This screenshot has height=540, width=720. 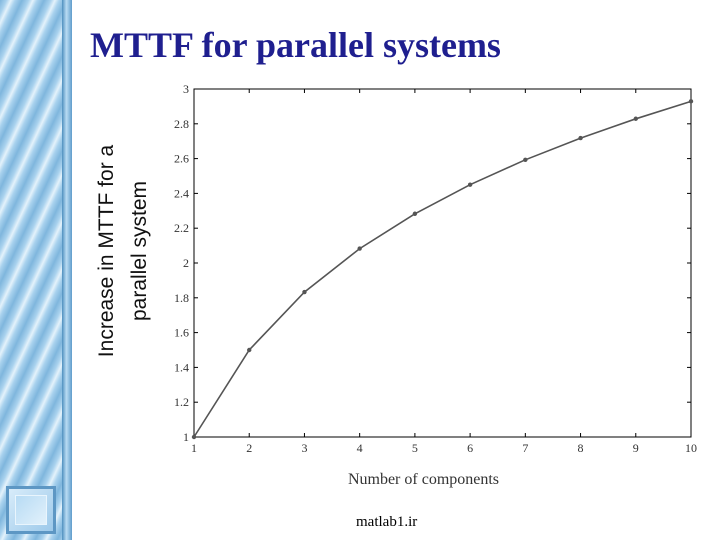 What do you see at coordinates (181, 193) in the screenshot?
I see `y-tick-label: 2.4` at bounding box center [181, 193].